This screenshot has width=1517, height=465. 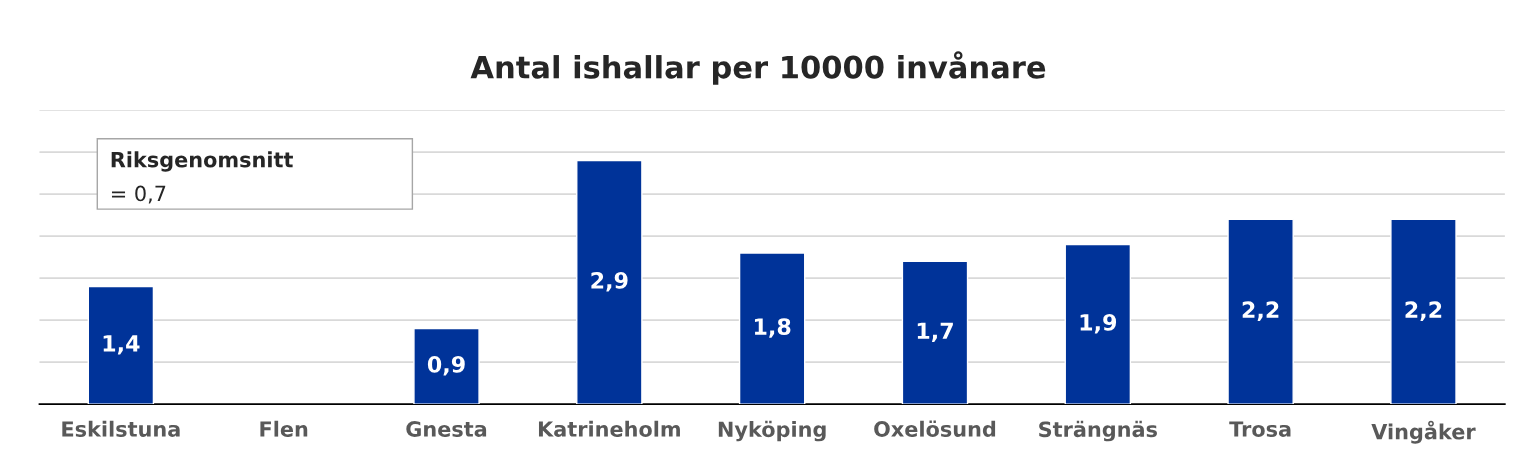 I want to click on annotation: = 0,7, so click(x=138, y=194).